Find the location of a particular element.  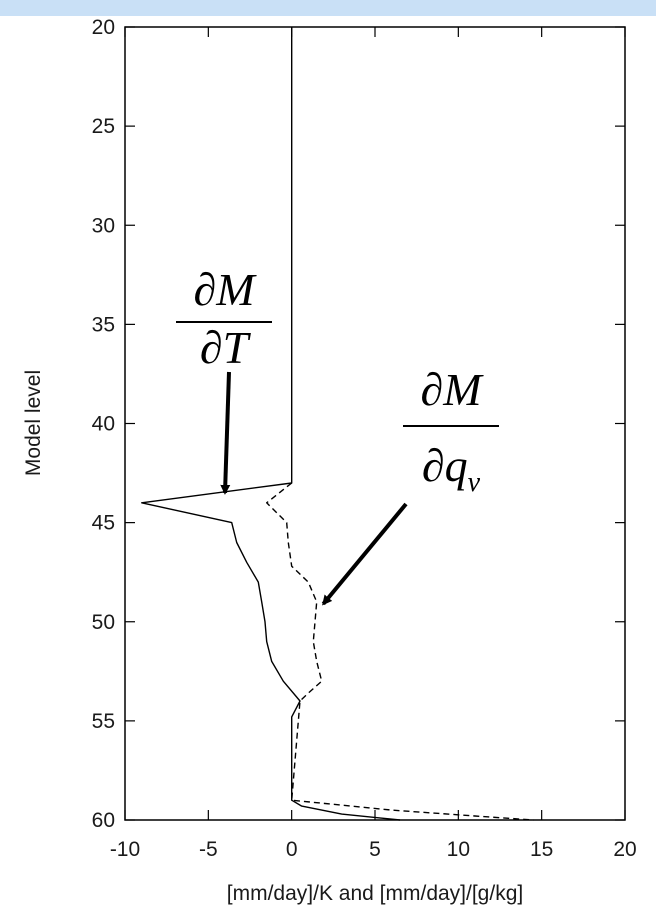

annotation-denominator: ∂qv is located at coordinates (451, 469).